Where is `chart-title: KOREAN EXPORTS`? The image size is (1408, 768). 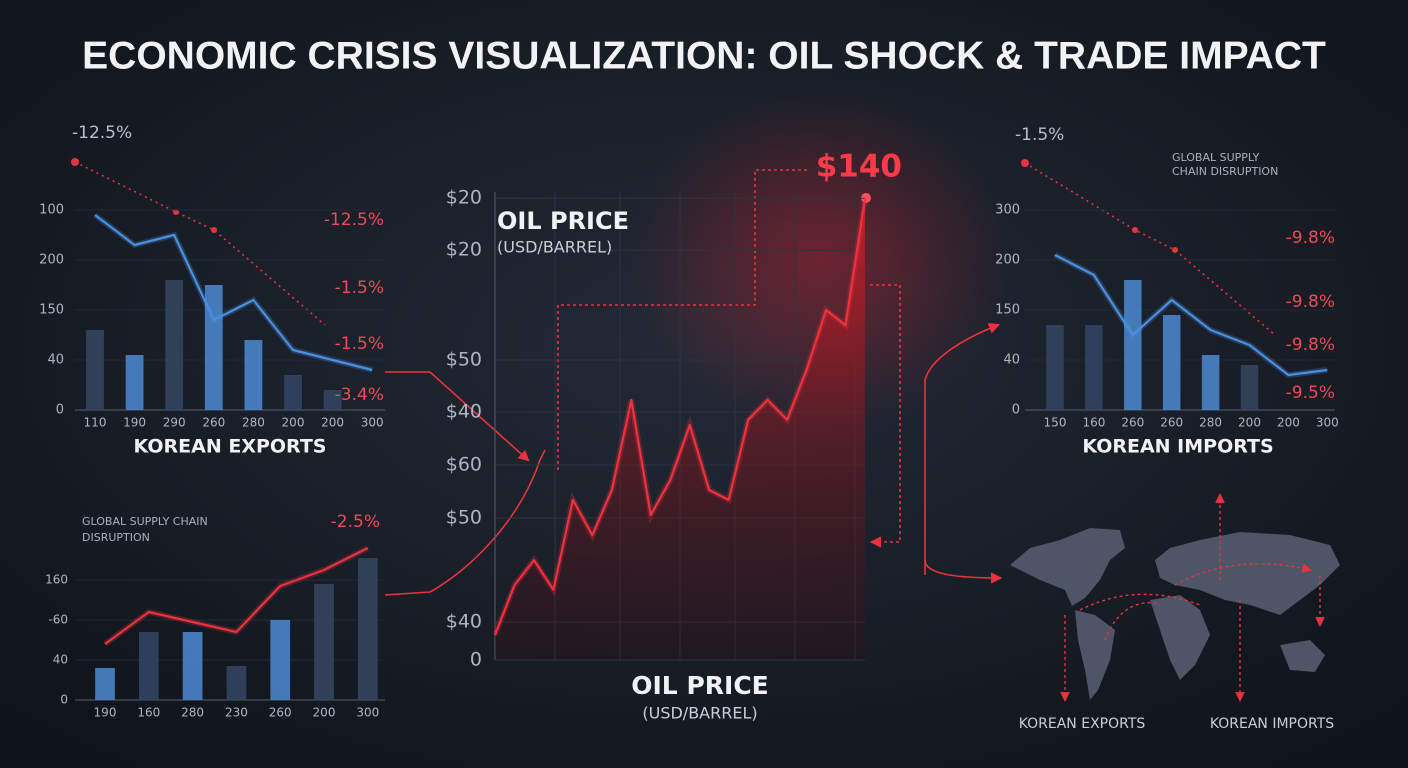 chart-title: KOREAN EXPORTS is located at coordinates (230, 447).